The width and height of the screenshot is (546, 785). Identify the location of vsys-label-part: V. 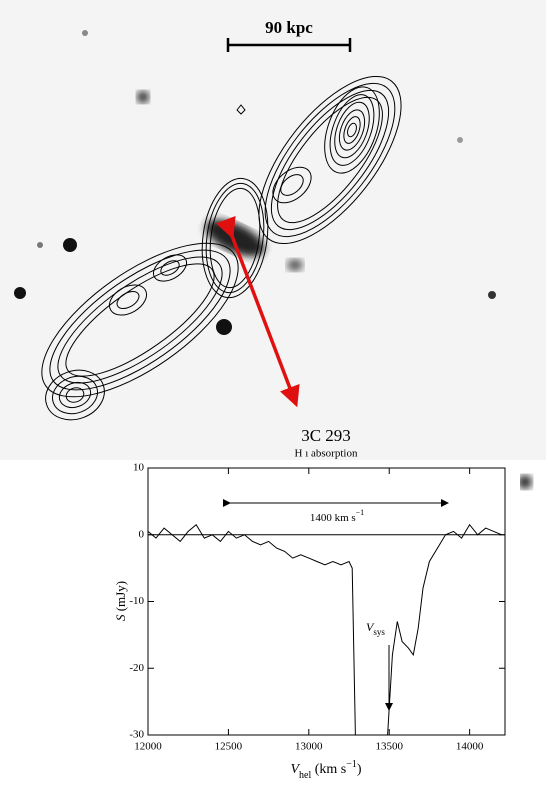
(370, 627).